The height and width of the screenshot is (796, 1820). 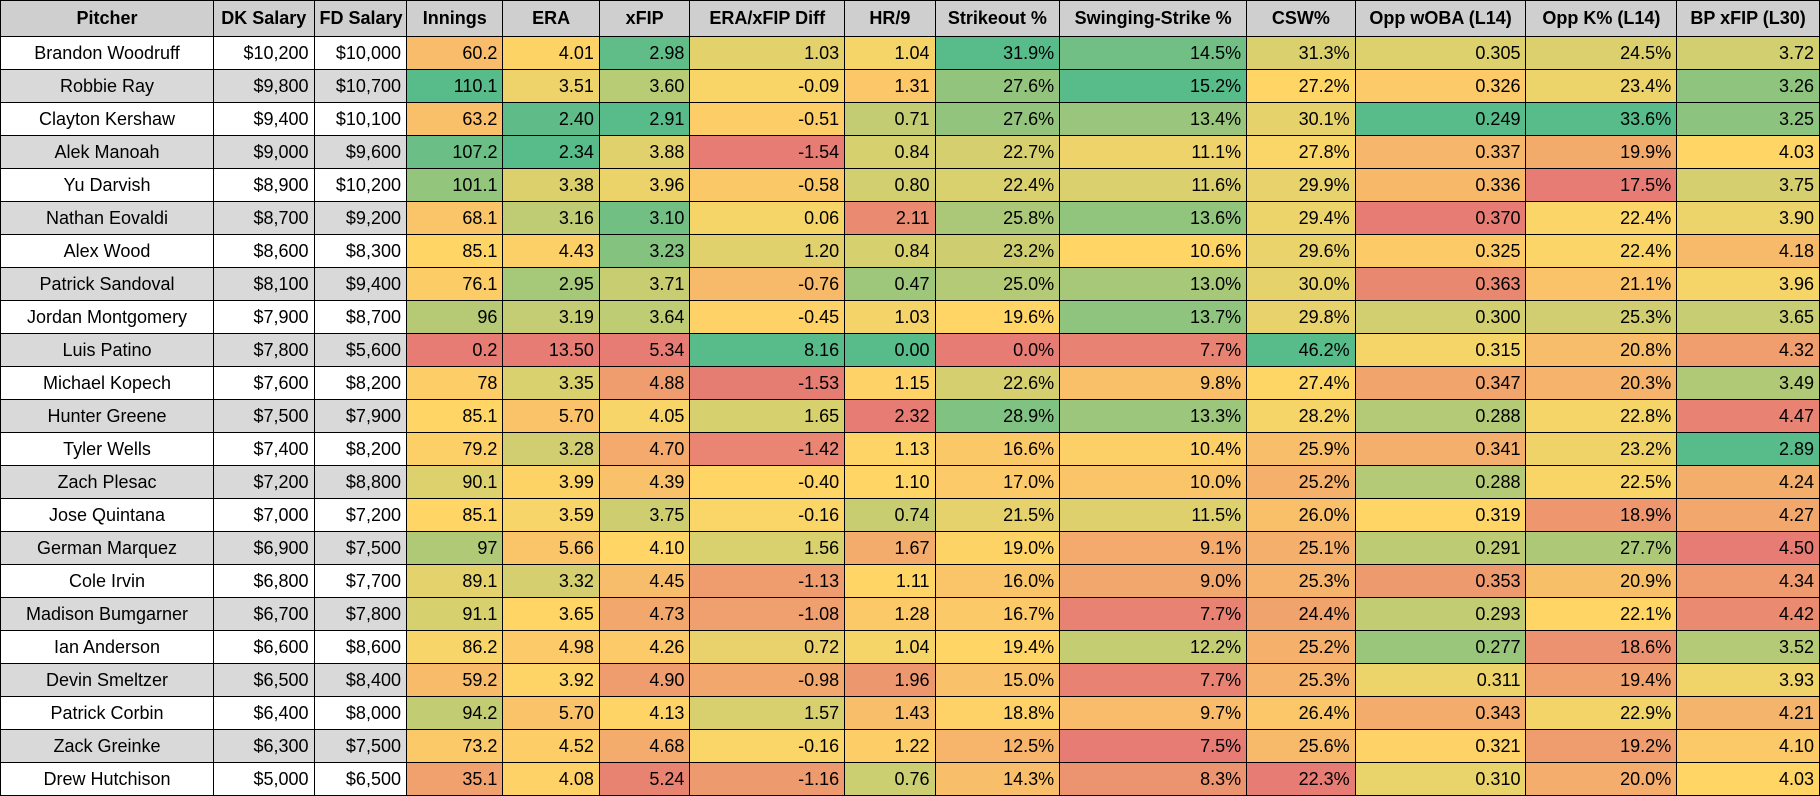 I want to click on cell-pitcher: Yu Darvish, so click(x=107, y=185).